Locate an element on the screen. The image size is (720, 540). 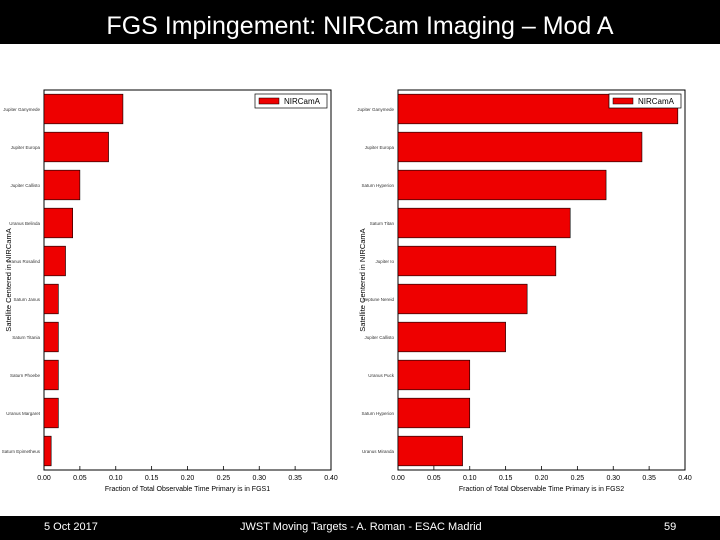
y-tick-label: Uranus Margaret is located at coordinates (23, 413).